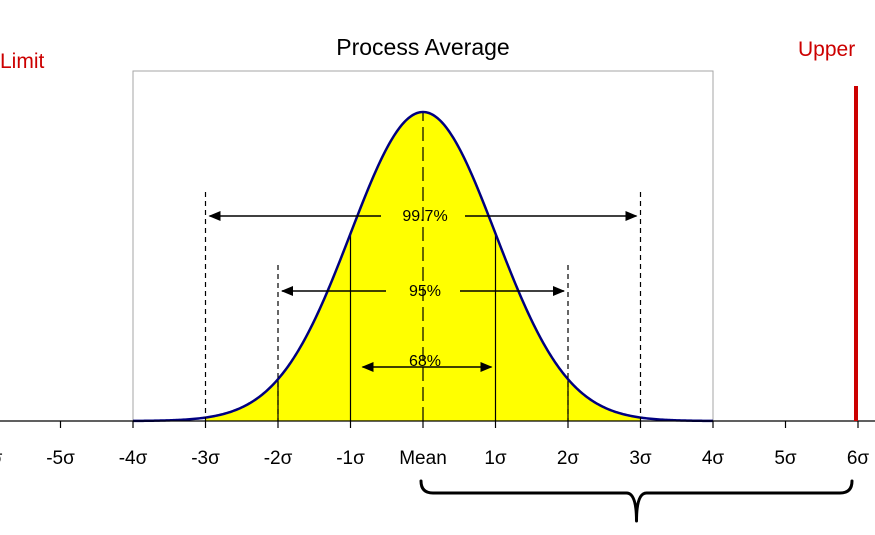  Describe the element at coordinates (60, 458) in the screenshot. I see `x-tick-label: -5σ` at that location.